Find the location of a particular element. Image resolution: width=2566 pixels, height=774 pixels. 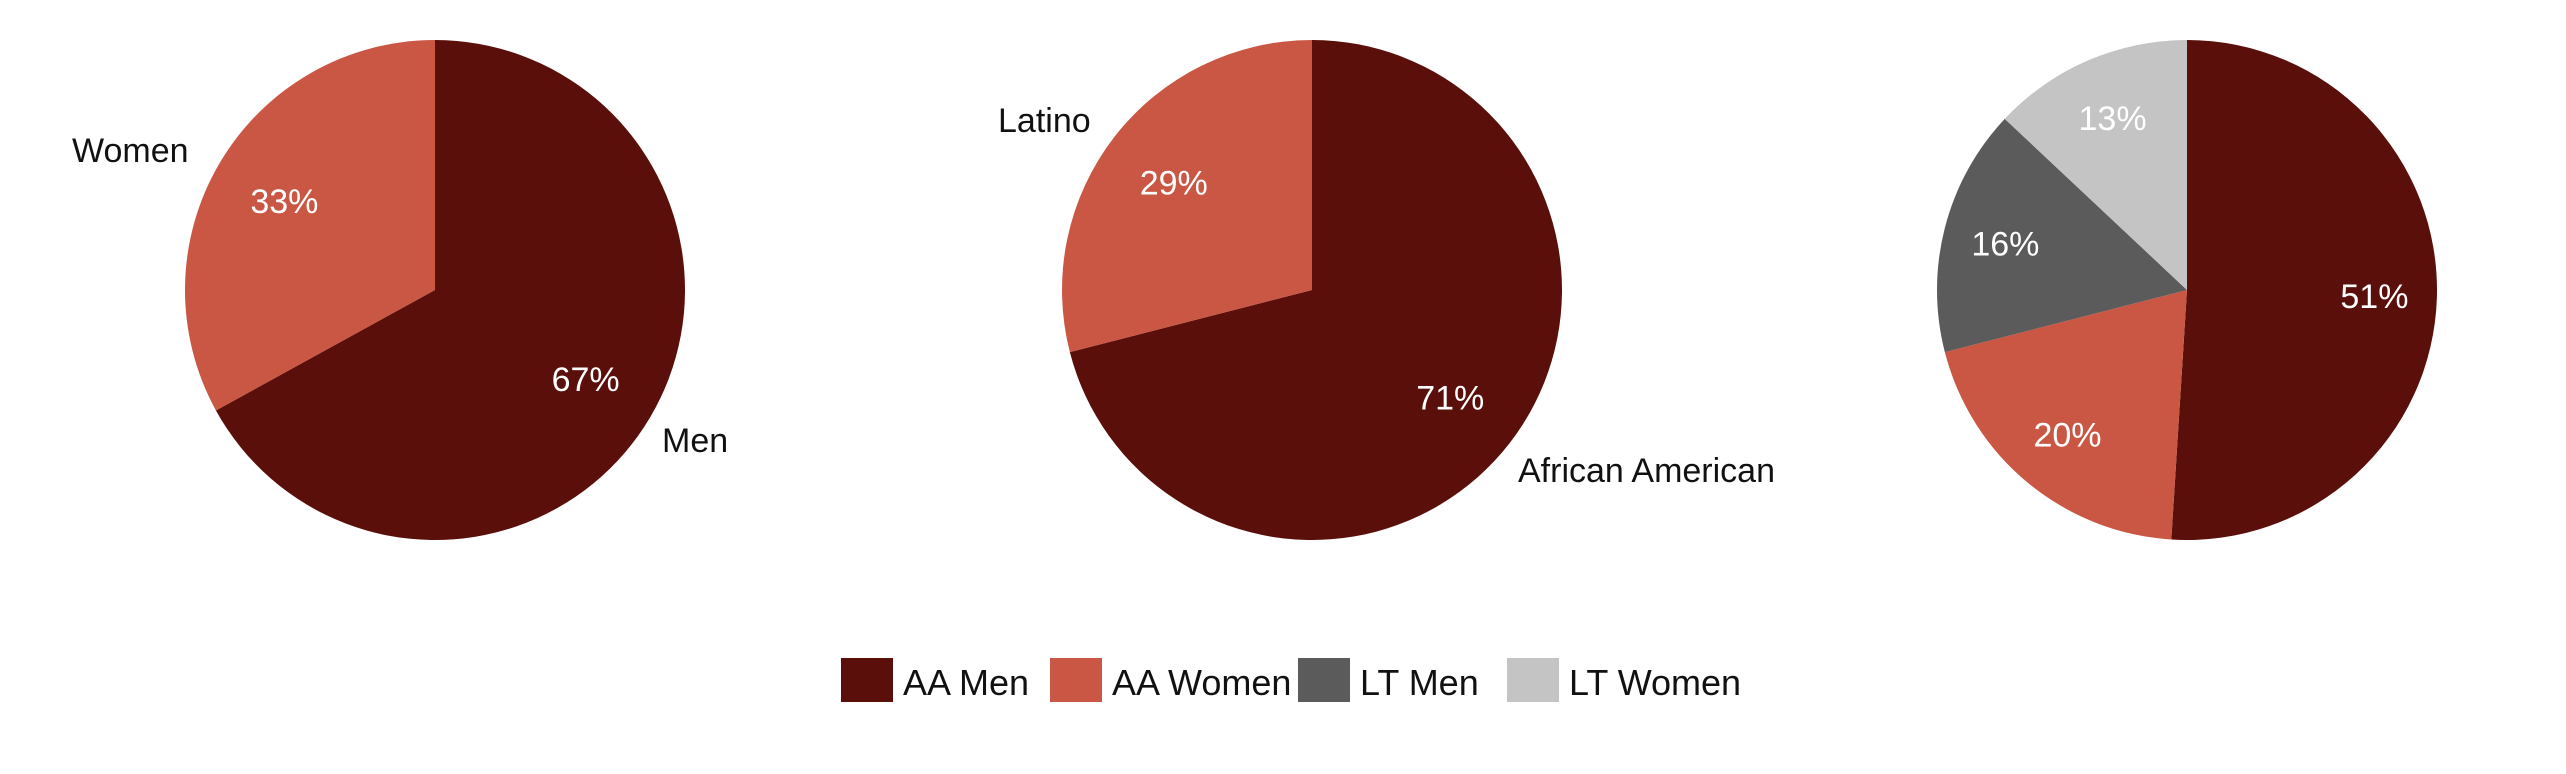

pie-combined-value-label: 20% is located at coordinates (2067, 435).